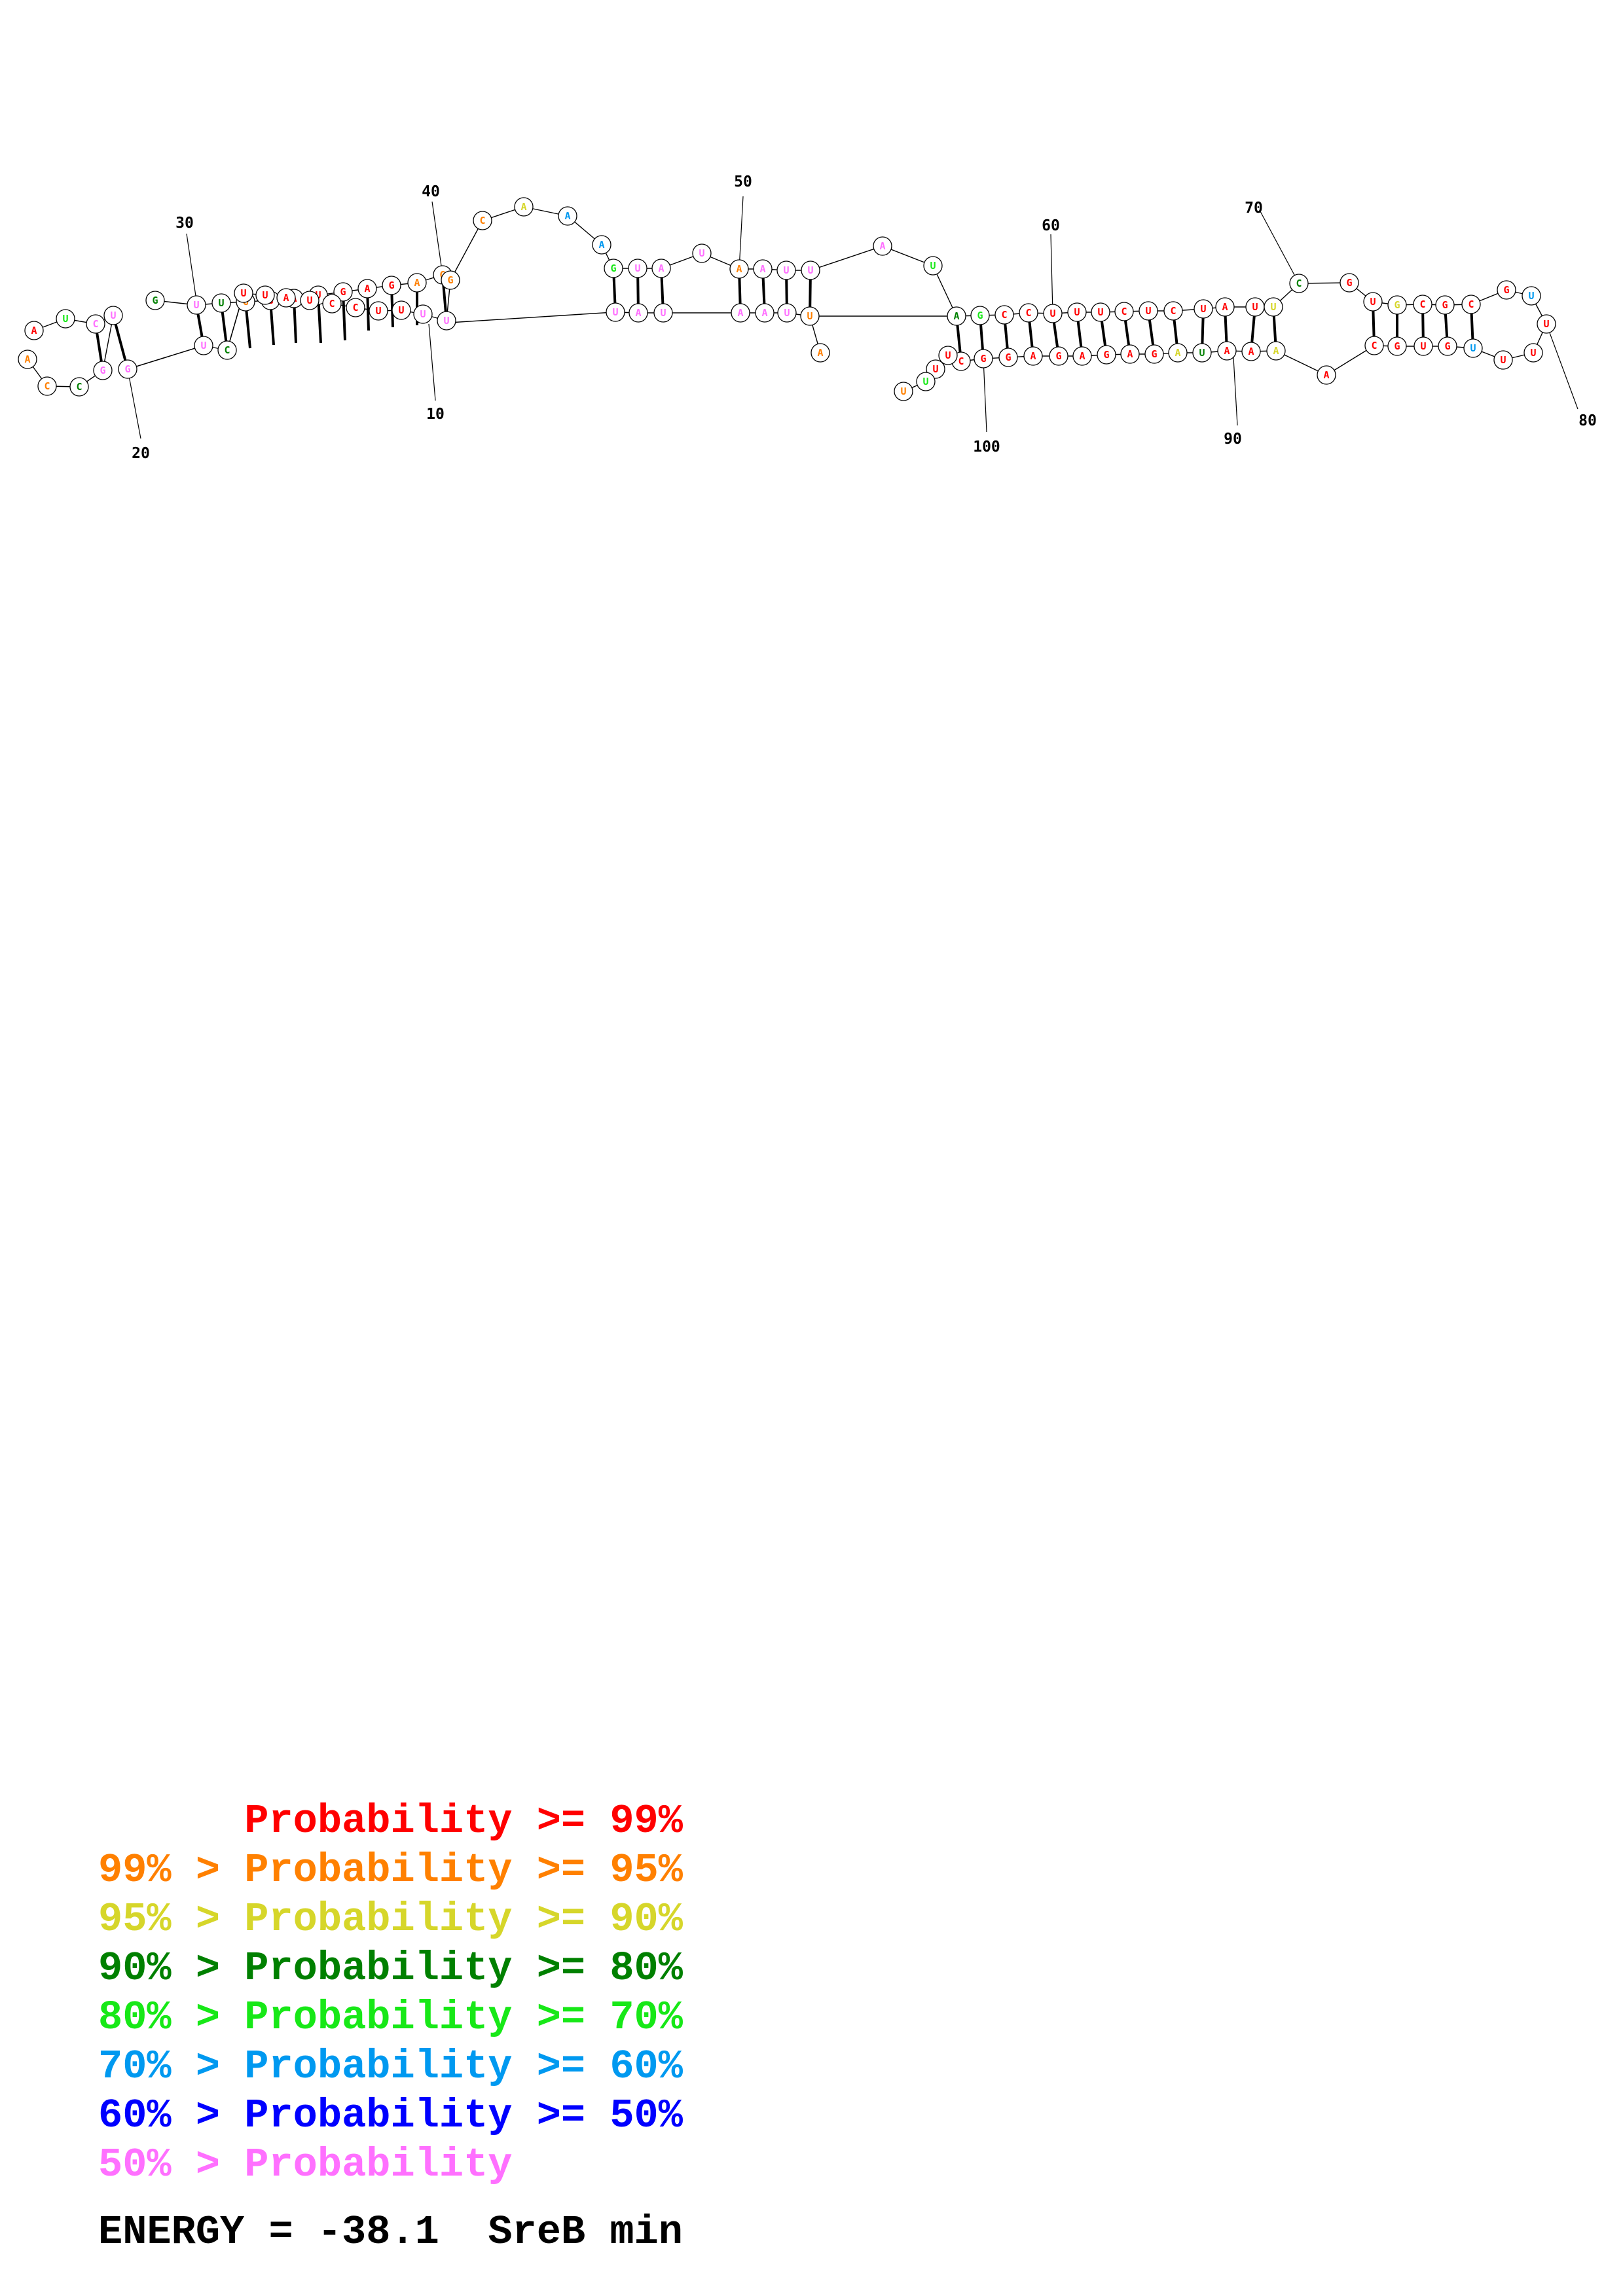  I want to click on legend-prefix: 90% >, so click(171, 1968).